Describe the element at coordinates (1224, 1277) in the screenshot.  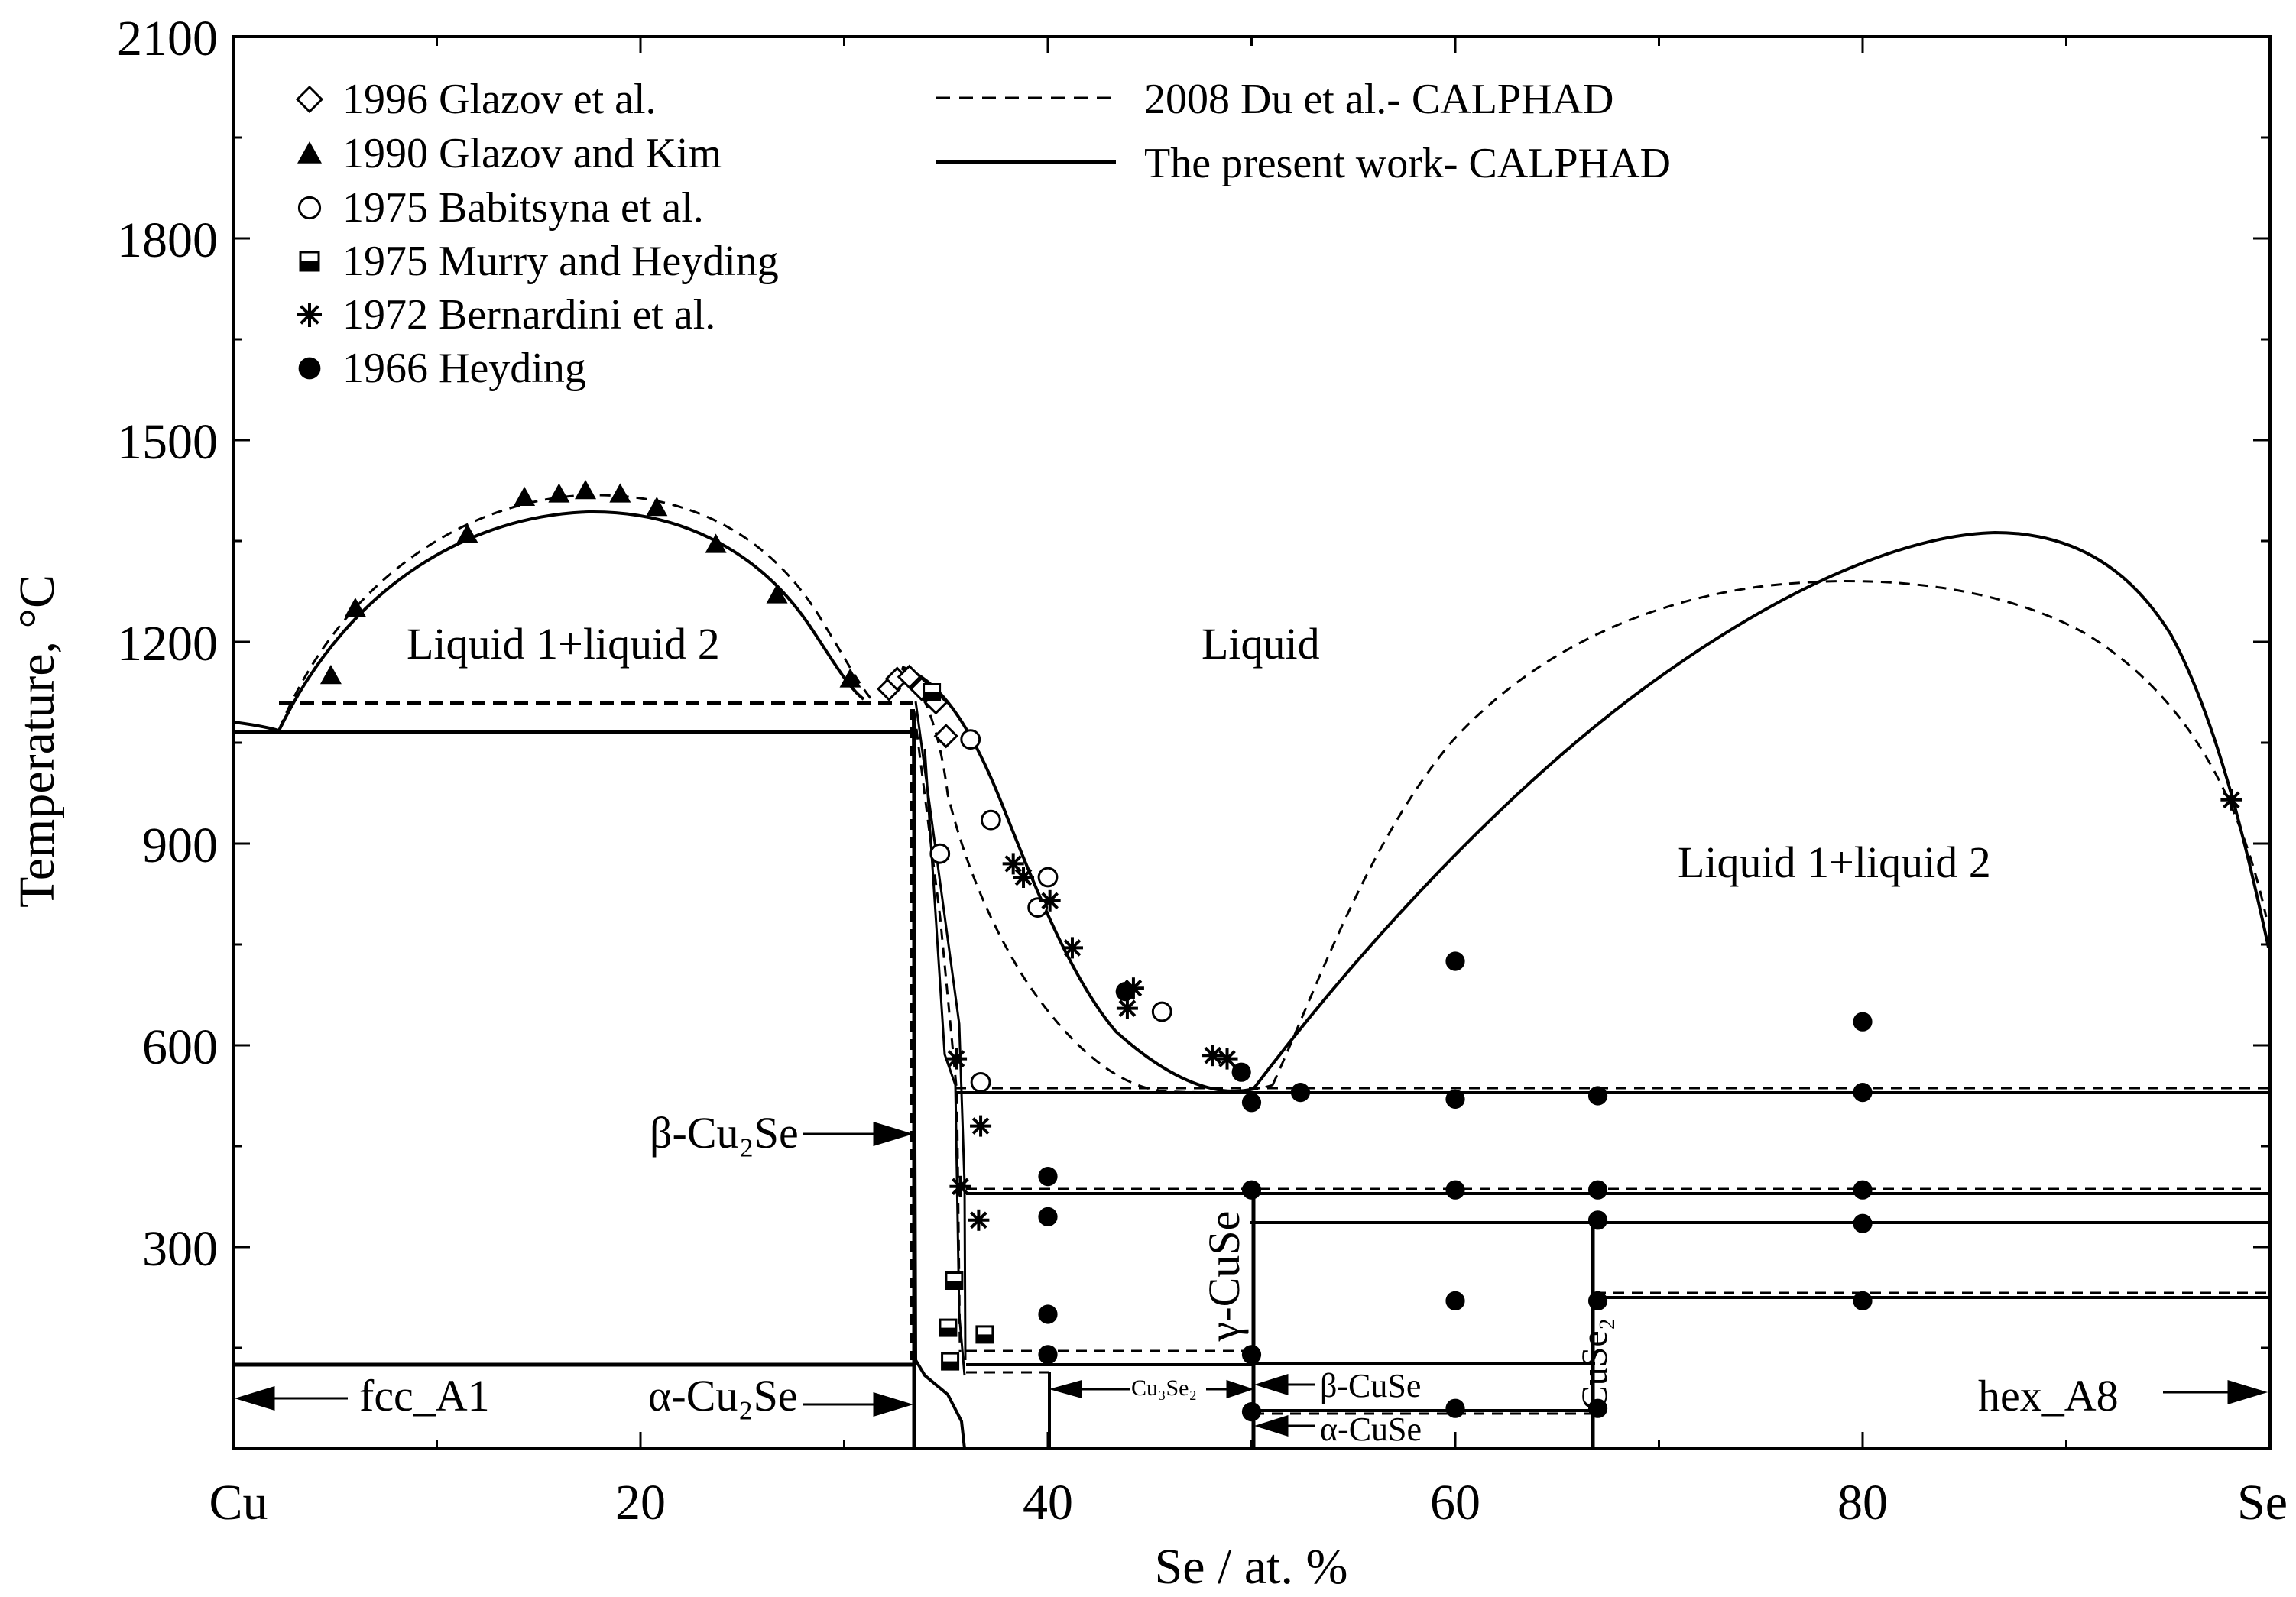
I see `region-label-gamma-cuse: γ-CuSe` at that location.